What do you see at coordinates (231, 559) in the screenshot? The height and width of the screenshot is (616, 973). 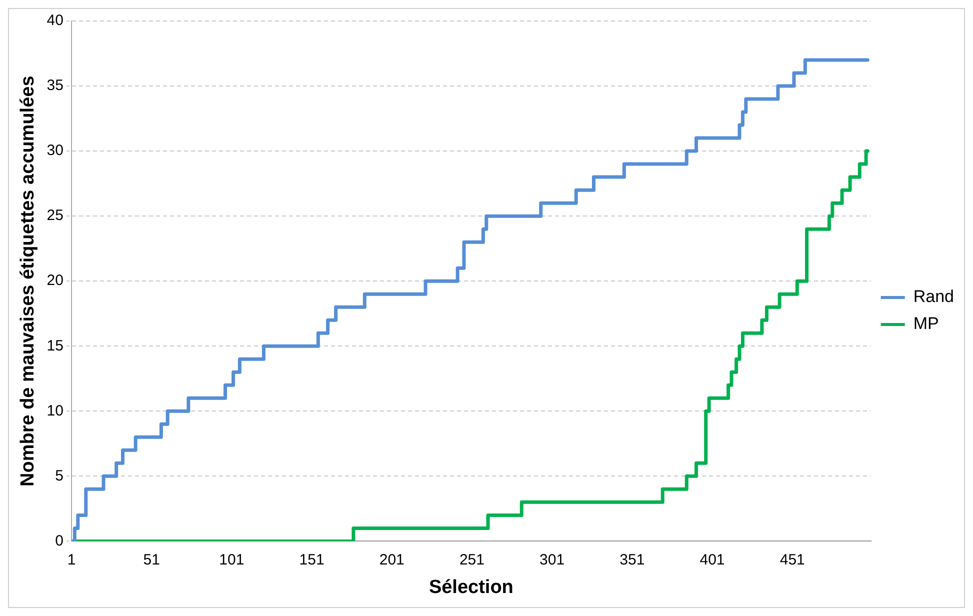 I see `x-tick-label: 101` at bounding box center [231, 559].